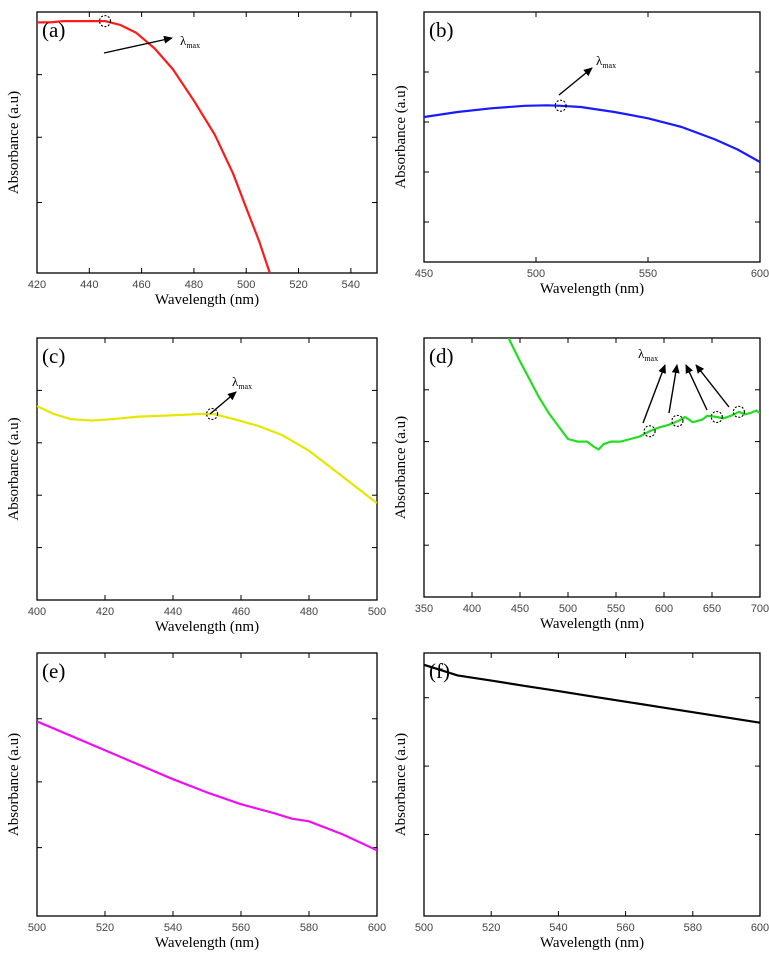 The width and height of the screenshot is (769, 967). What do you see at coordinates (53, 671) in the screenshot?
I see `panel-label: (e)` at bounding box center [53, 671].